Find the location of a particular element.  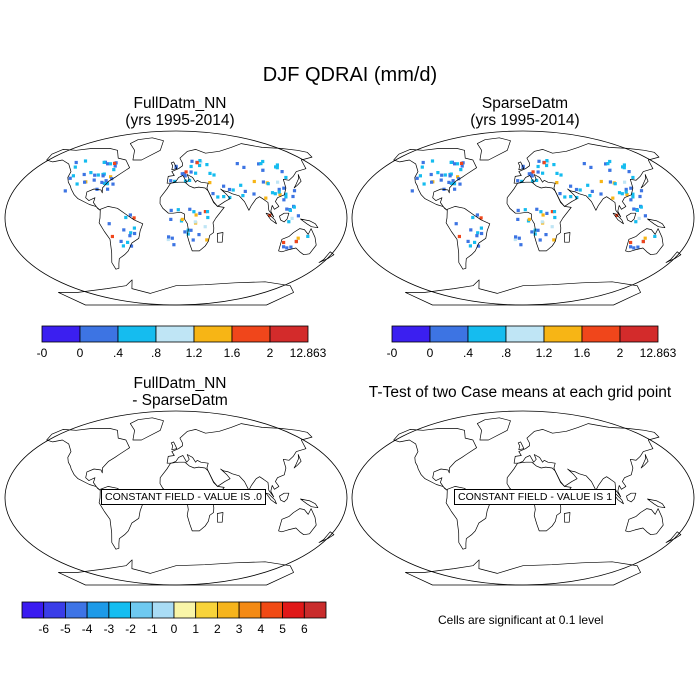

sparsedatm-coastline-australia is located at coordinates (644, 242).